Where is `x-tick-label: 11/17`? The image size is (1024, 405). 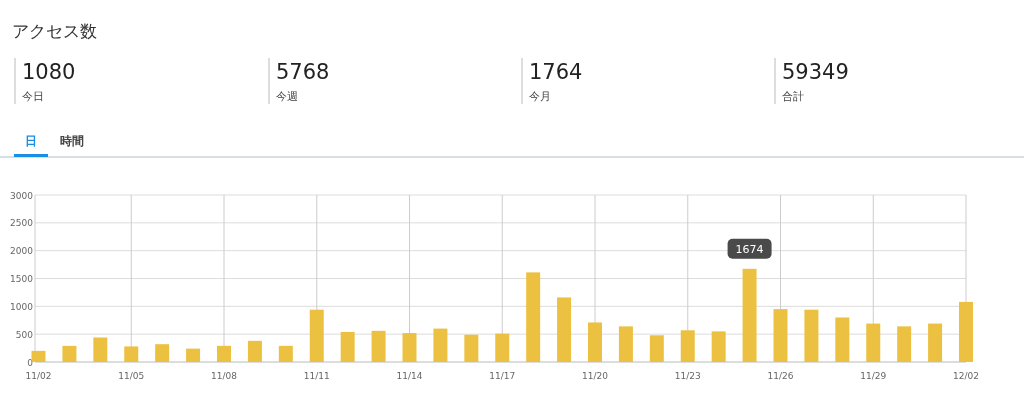 x-tick-label: 11/17 is located at coordinates (502, 376).